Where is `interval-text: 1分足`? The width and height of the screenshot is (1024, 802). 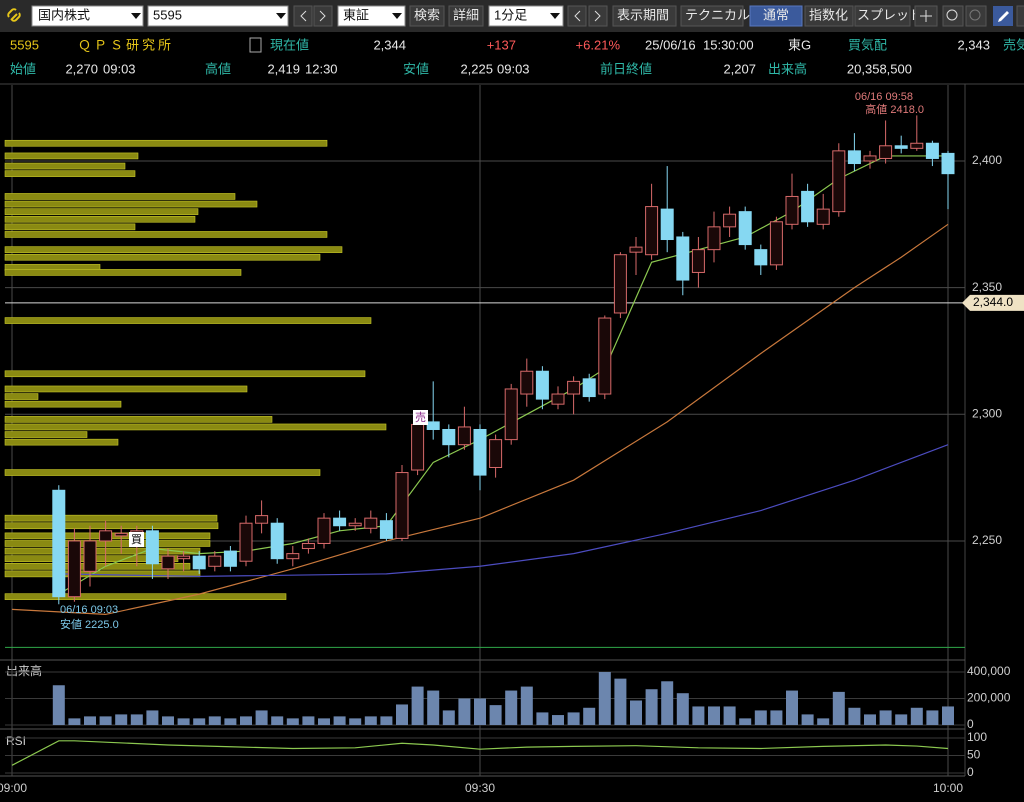 interval-text: 1分足 is located at coordinates (510, 14).